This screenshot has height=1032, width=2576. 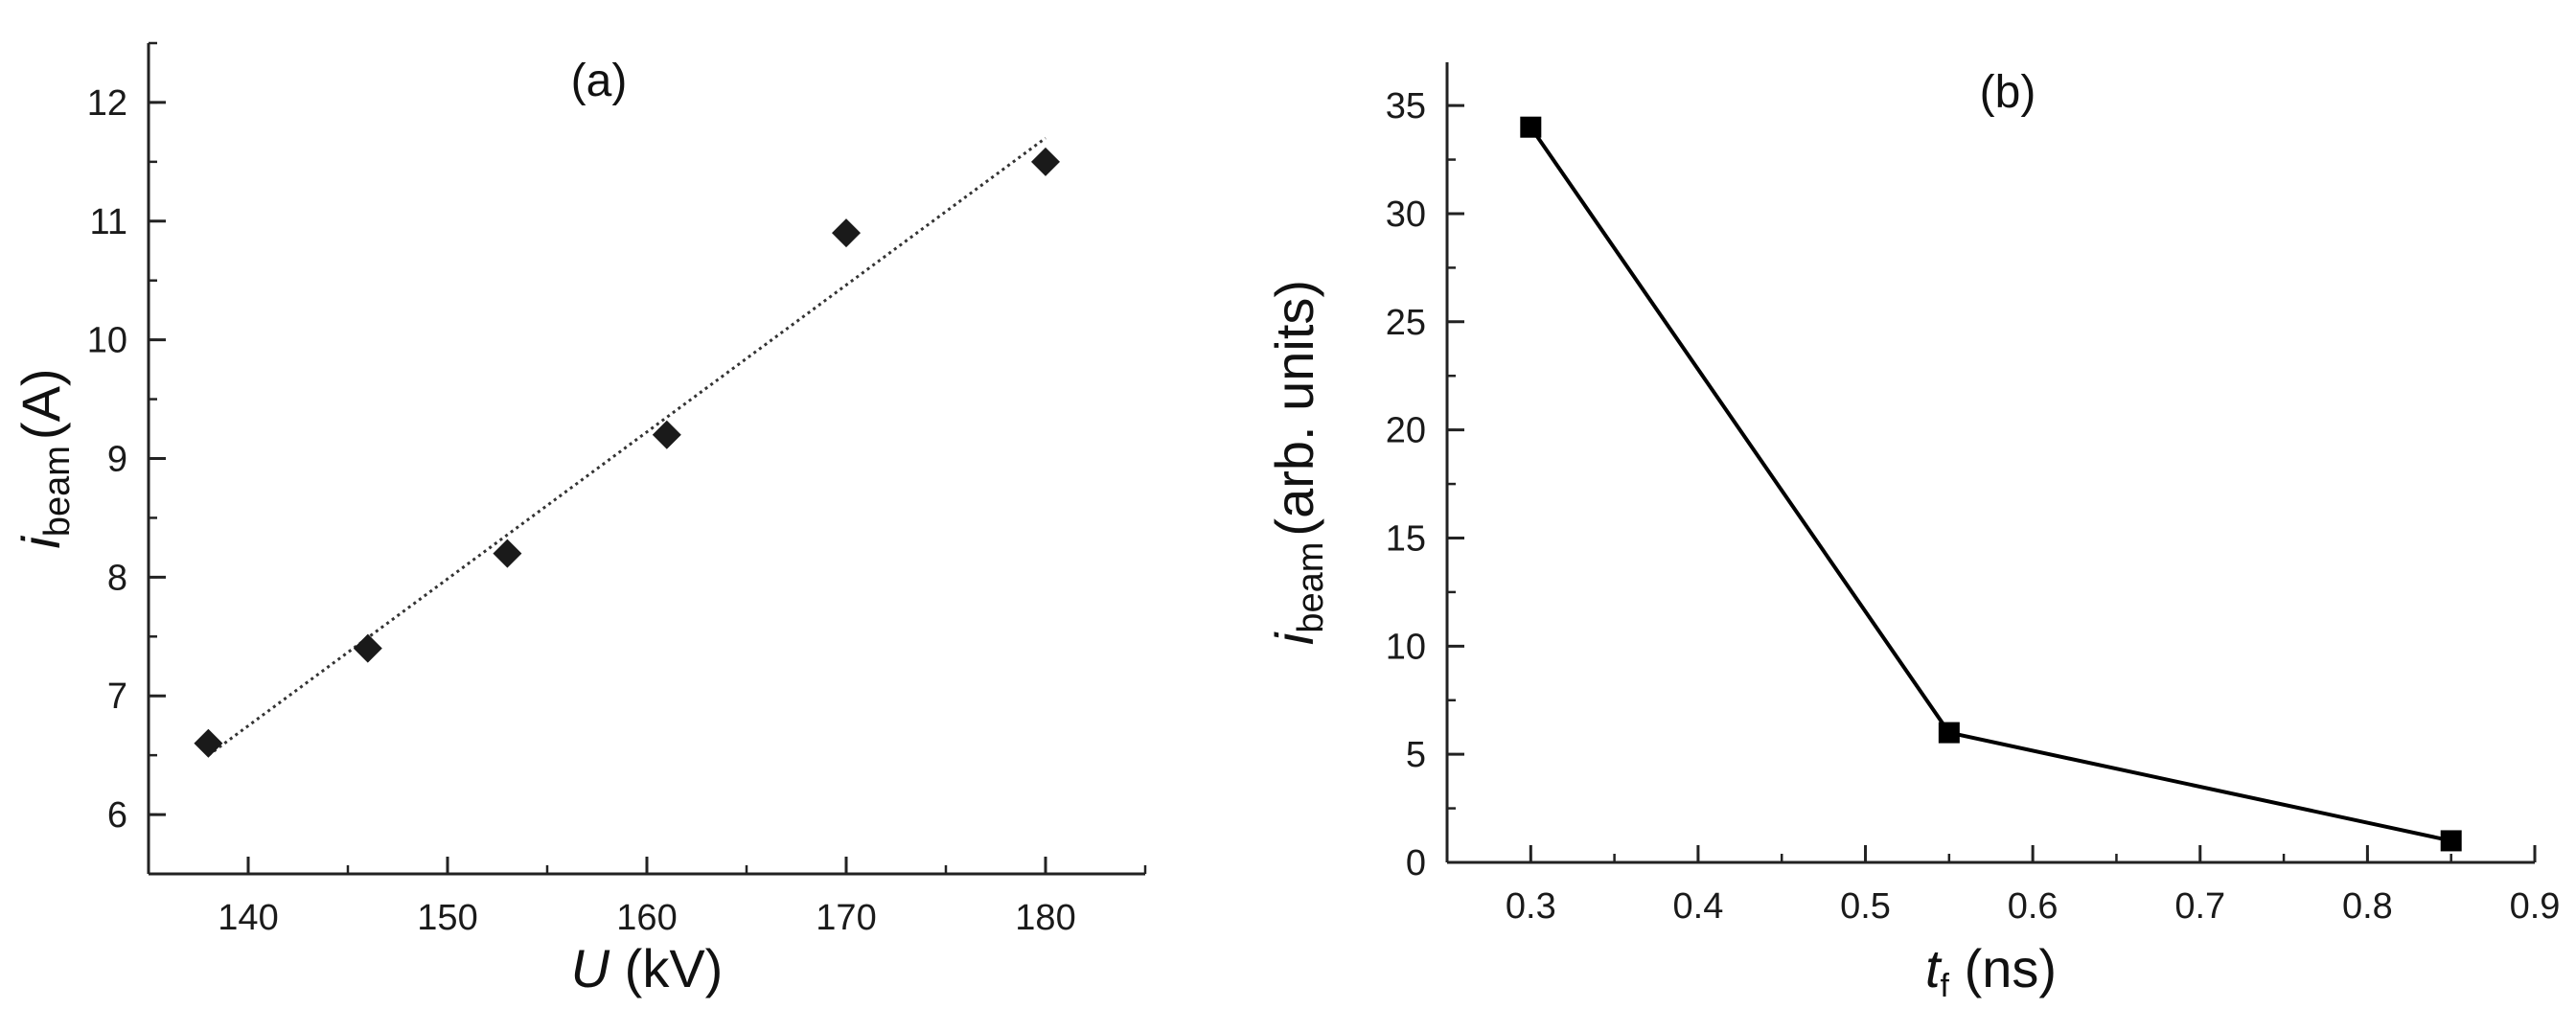 I want to click on x-tick-label: 0.5, so click(x=1865, y=907).